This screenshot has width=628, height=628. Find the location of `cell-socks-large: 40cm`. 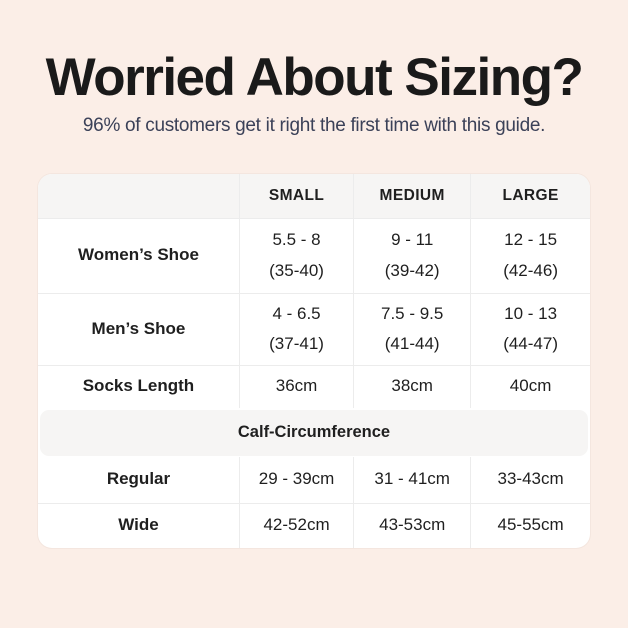

cell-socks-large: 40cm is located at coordinates (530, 386).